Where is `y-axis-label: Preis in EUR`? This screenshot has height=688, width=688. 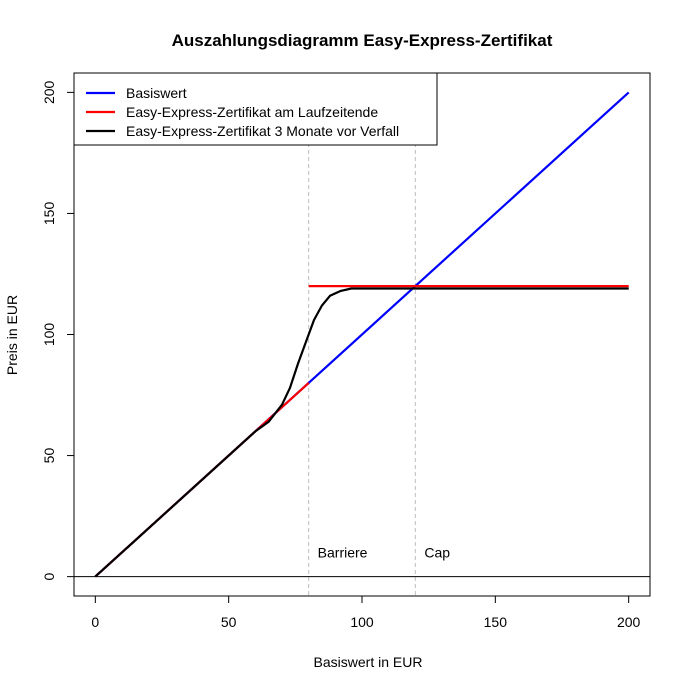 y-axis-label: Preis in EUR is located at coordinates (12, 335).